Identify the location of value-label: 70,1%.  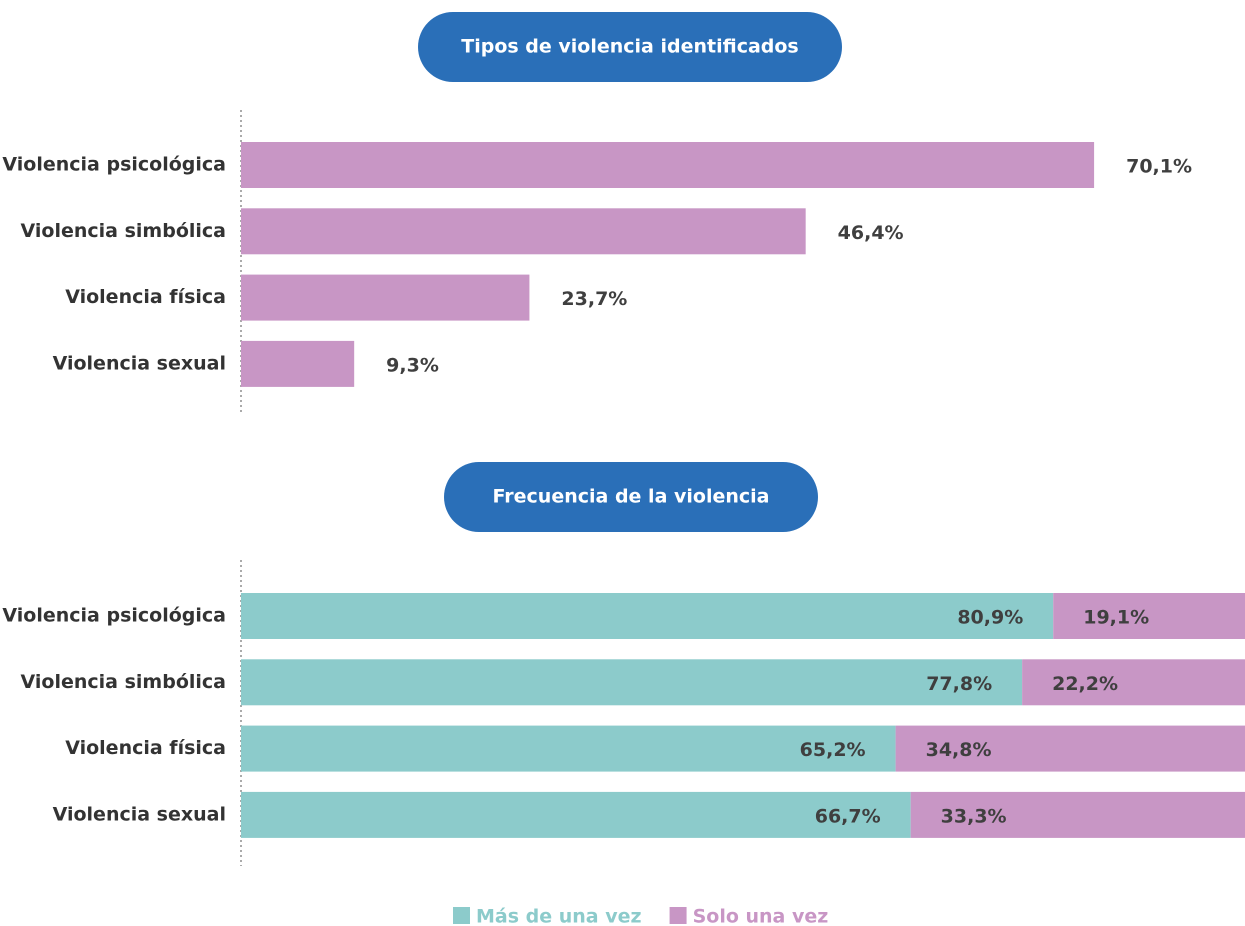
(1159, 167).